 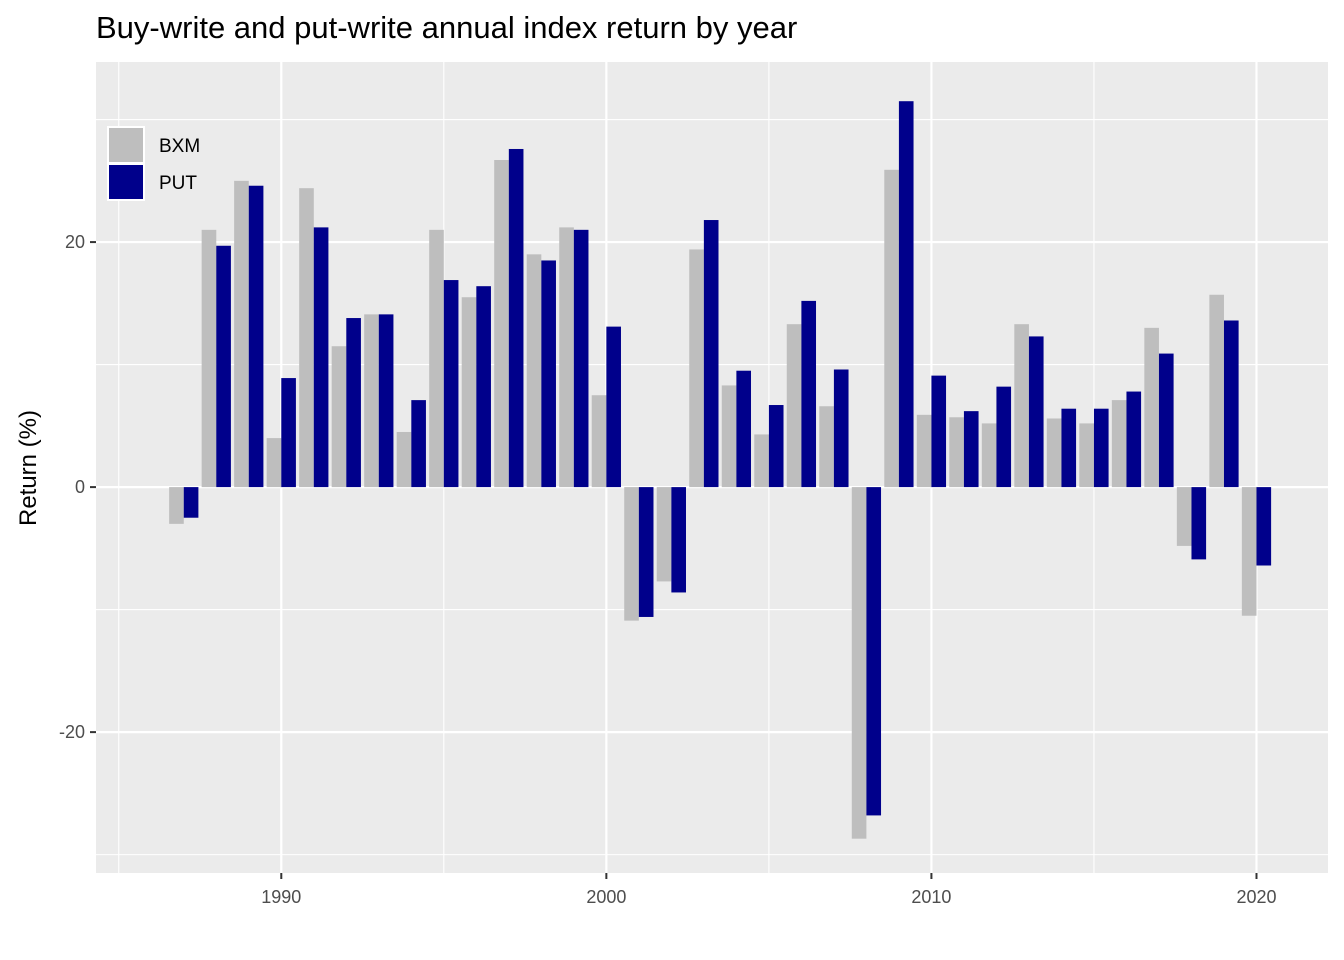 What do you see at coordinates (841, 428) in the screenshot?
I see `bar-put-2007` at bounding box center [841, 428].